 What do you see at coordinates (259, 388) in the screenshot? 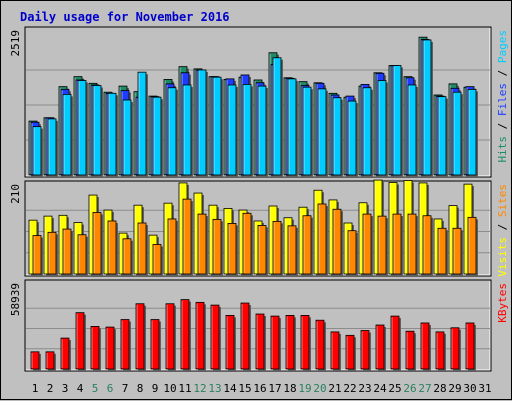
I see `x-label-day-16: 16` at bounding box center [259, 388].